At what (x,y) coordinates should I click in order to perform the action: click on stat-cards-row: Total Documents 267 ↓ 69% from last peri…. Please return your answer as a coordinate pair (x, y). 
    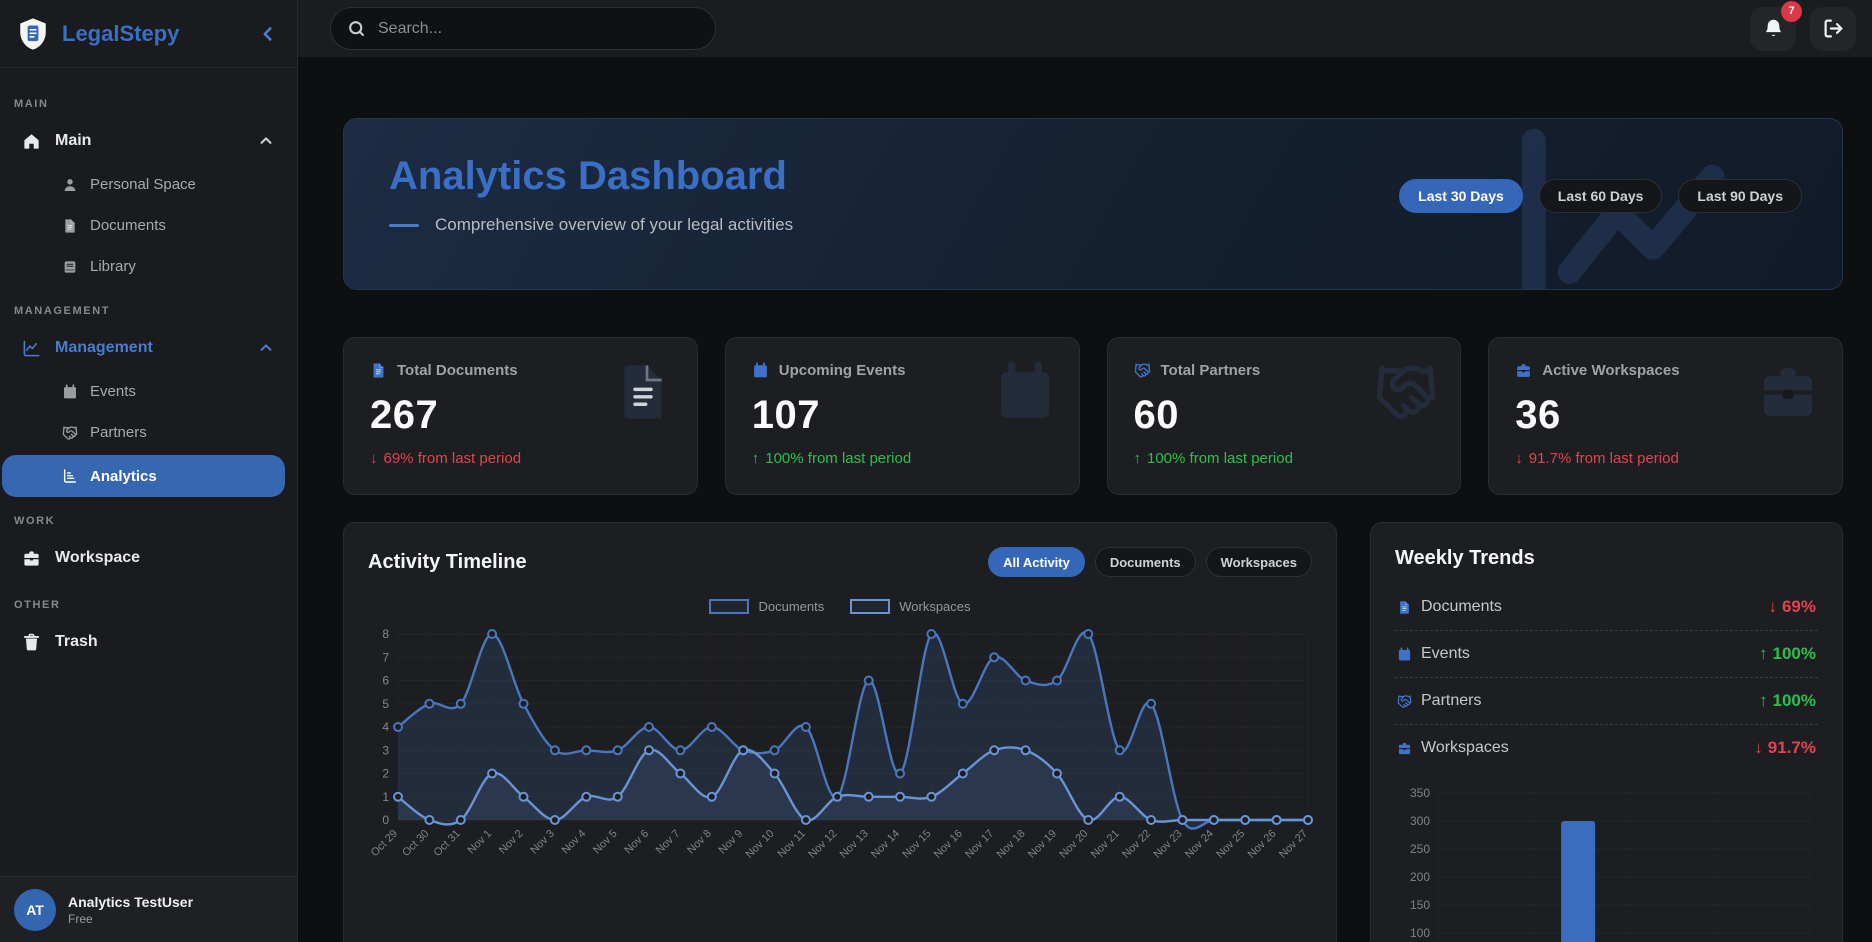
    Looking at the image, I should click on (1093, 416).